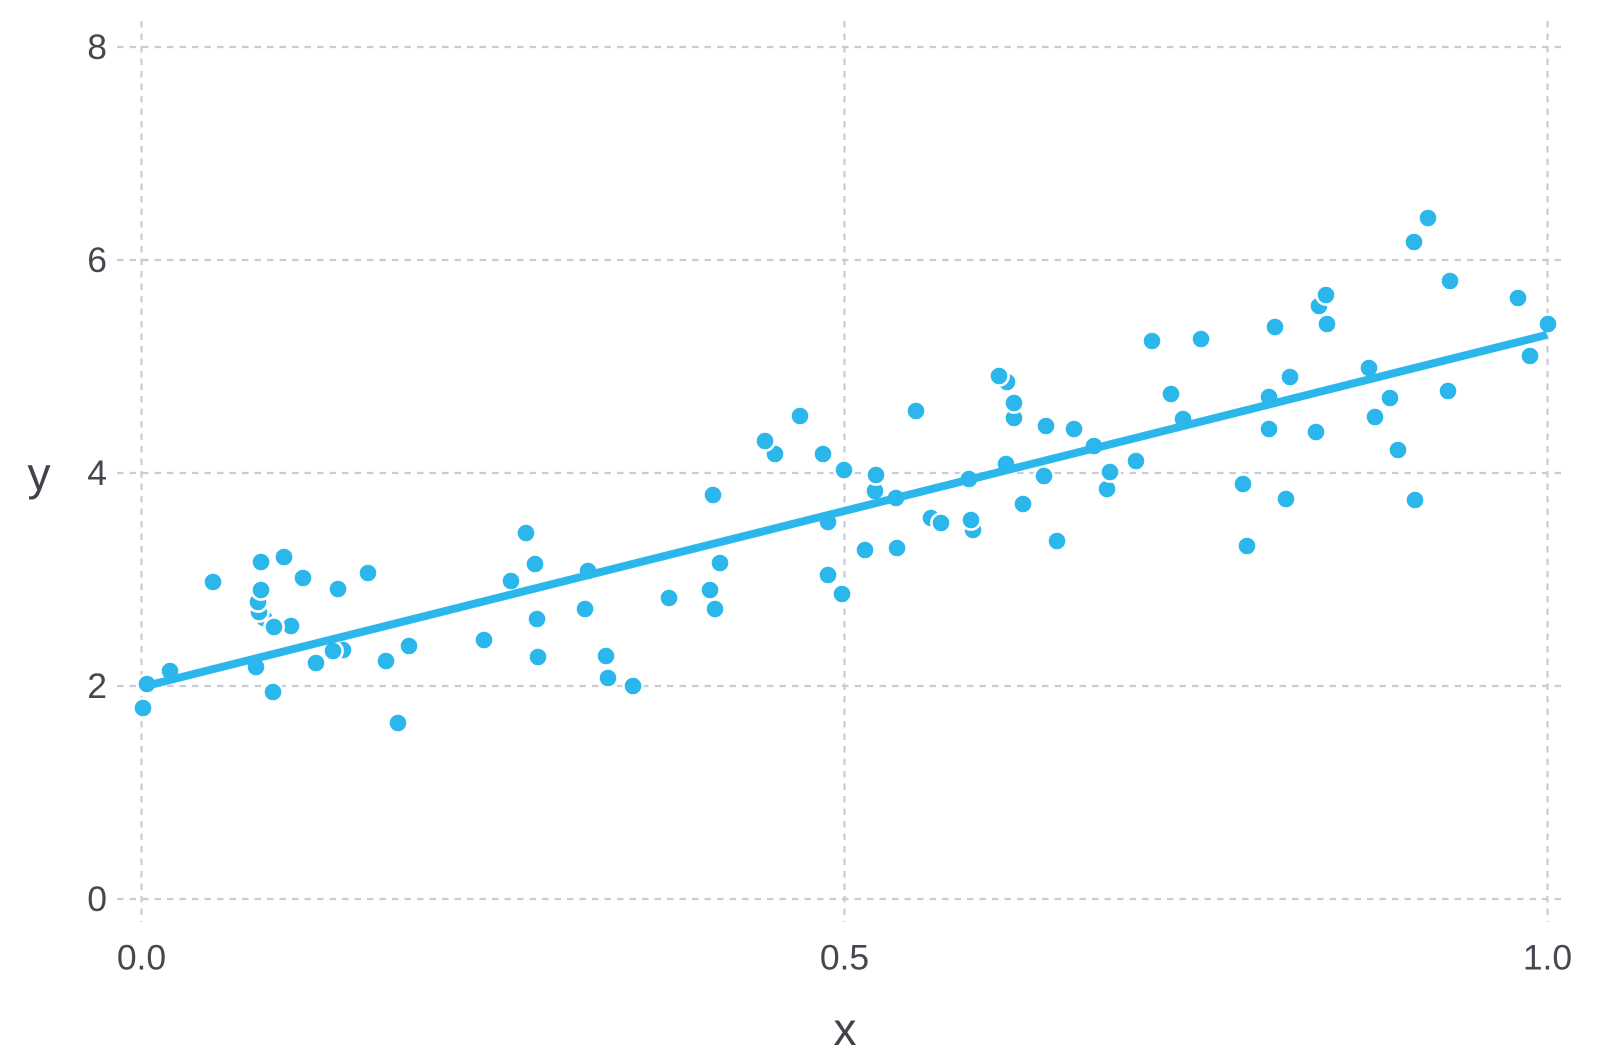  What do you see at coordinates (97, 899) in the screenshot?
I see `svg-text: 0` at bounding box center [97, 899].